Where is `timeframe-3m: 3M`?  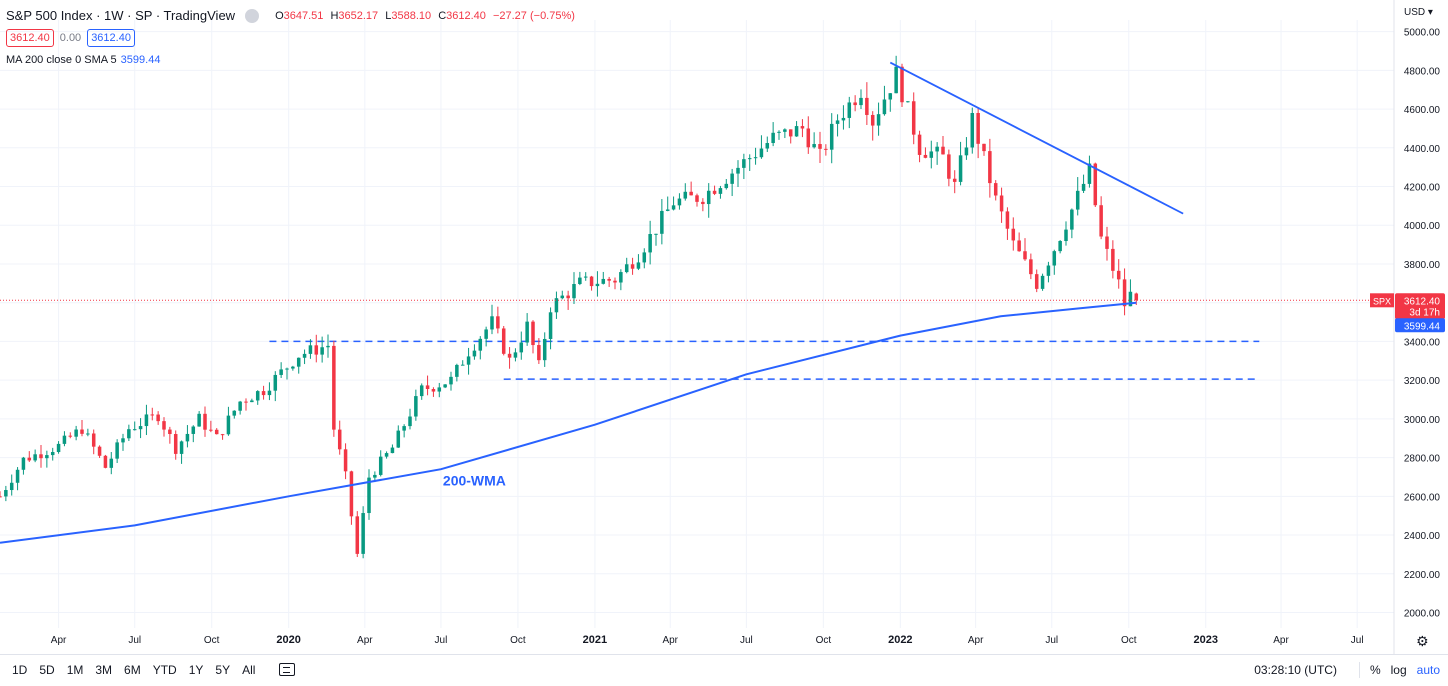
timeframe-3m: 3M is located at coordinates (104, 669).